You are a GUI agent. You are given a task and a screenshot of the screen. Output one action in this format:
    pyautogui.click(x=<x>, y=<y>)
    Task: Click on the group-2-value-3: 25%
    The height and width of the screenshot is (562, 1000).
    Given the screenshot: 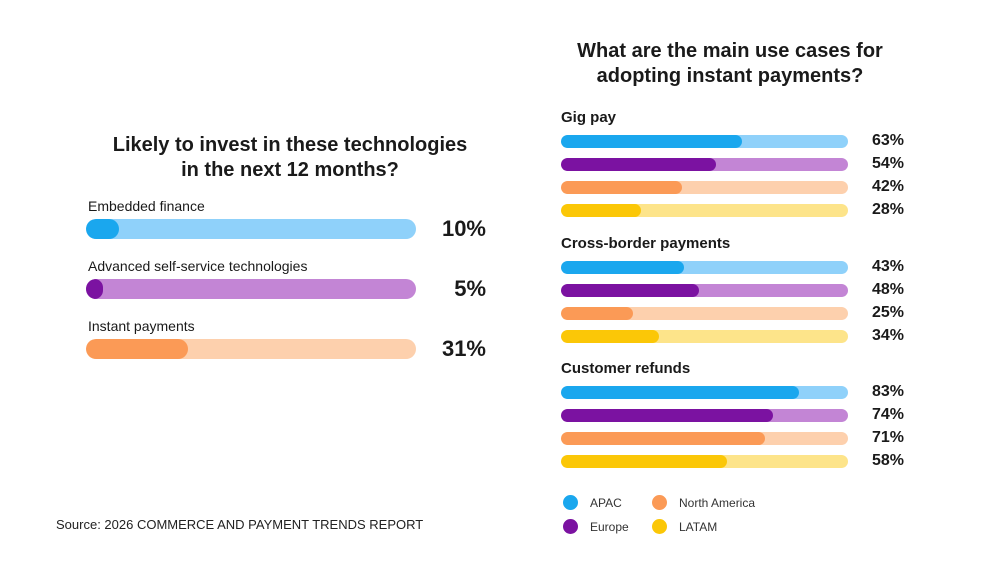 What is the action you would take?
    pyautogui.click(x=887, y=312)
    